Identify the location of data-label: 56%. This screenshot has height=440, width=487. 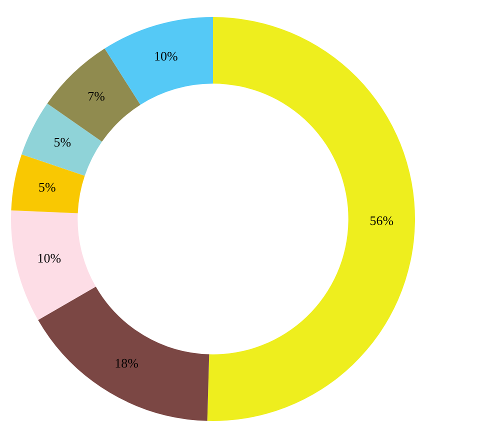
(382, 220).